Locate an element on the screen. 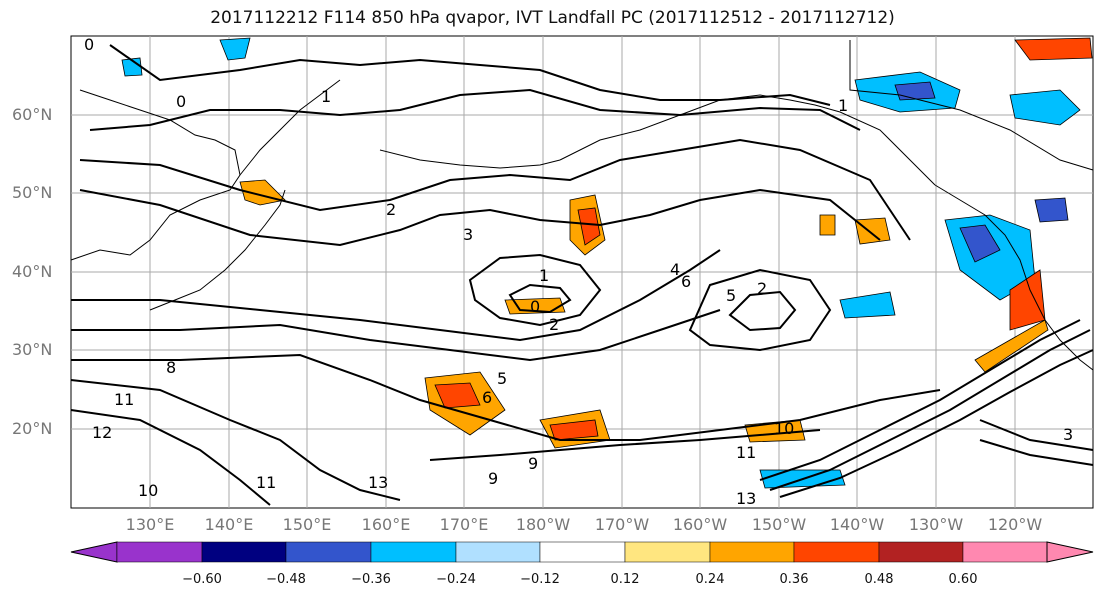  lat-label-50n: 50°N is located at coordinates (32, 192).